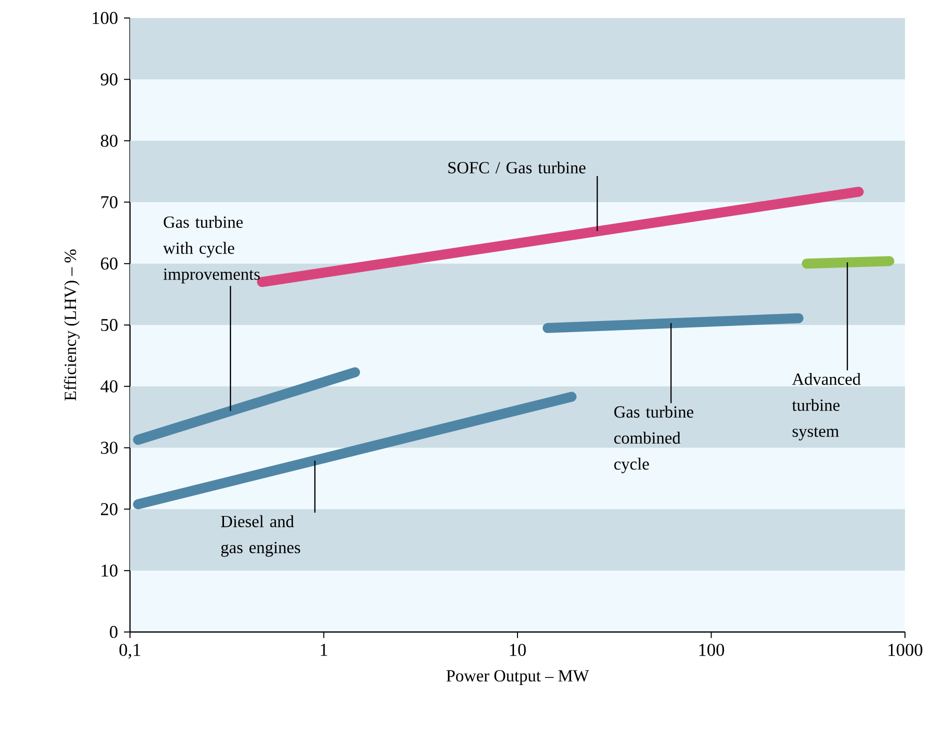 Image resolution: width=926 pixels, height=754 pixels. I want to click on x-tick-label: 0,1, so click(129, 651).